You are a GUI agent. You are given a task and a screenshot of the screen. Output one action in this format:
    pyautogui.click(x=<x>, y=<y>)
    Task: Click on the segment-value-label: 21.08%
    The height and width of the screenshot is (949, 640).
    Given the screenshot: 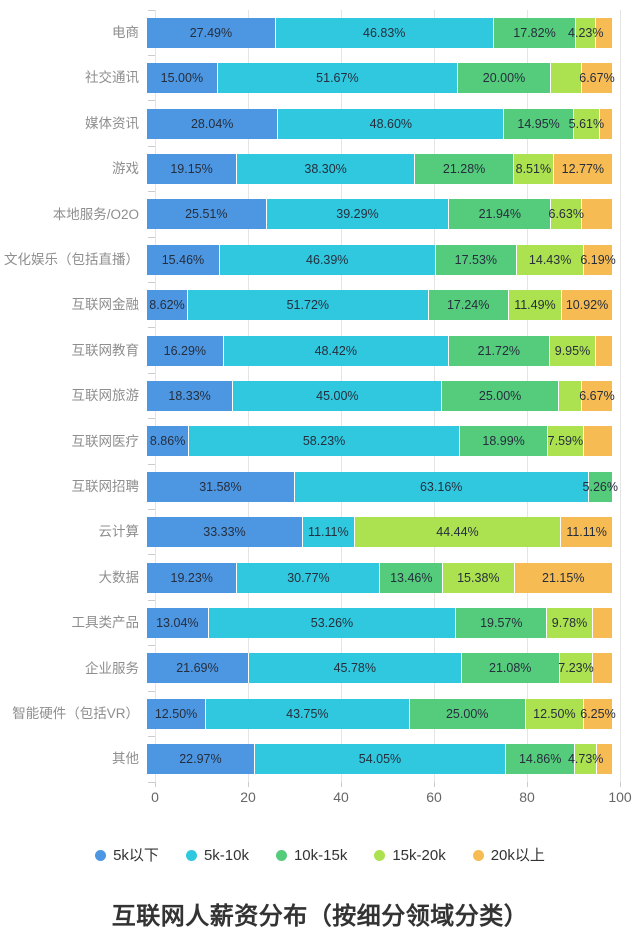 What is the action you would take?
    pyautogui.click(x=510, y=668)
    